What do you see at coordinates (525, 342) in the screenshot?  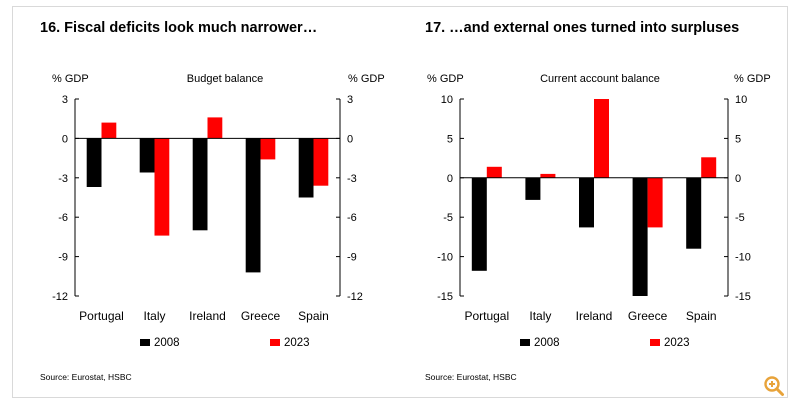 I see `chart-2-legend-swatch-2008` at bounding box center [525, 342].